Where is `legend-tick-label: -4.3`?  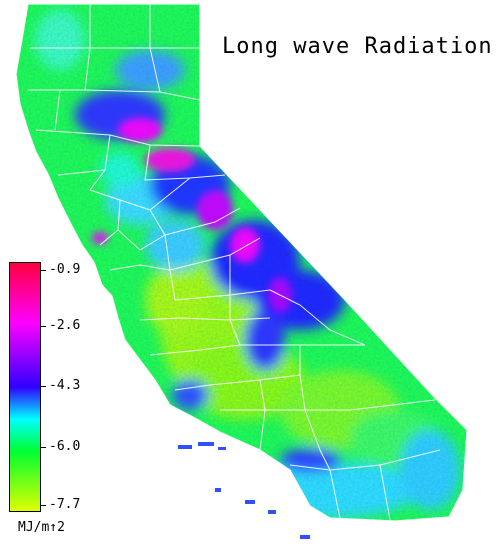 legend-tick-label: -4.3 is located at coordinates (65, 385).